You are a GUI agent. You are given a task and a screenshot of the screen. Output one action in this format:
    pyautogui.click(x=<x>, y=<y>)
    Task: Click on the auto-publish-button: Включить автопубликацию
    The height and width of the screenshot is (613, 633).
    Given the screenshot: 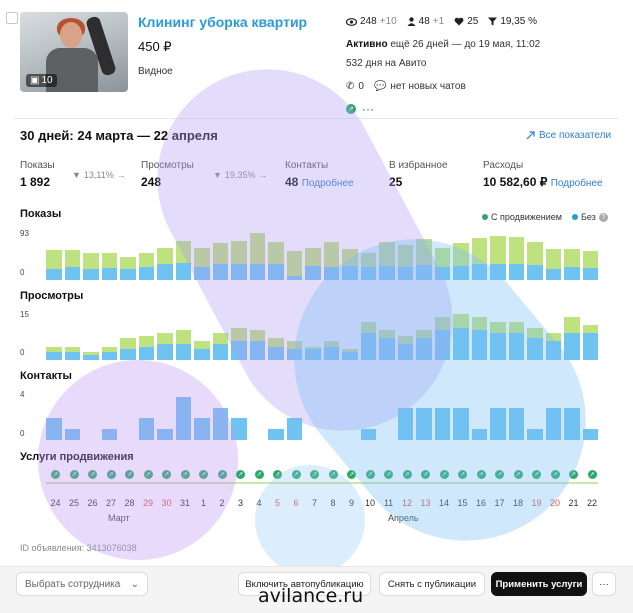 What is the action you would take?
    pyautogui.click(x=304, y=584)
    